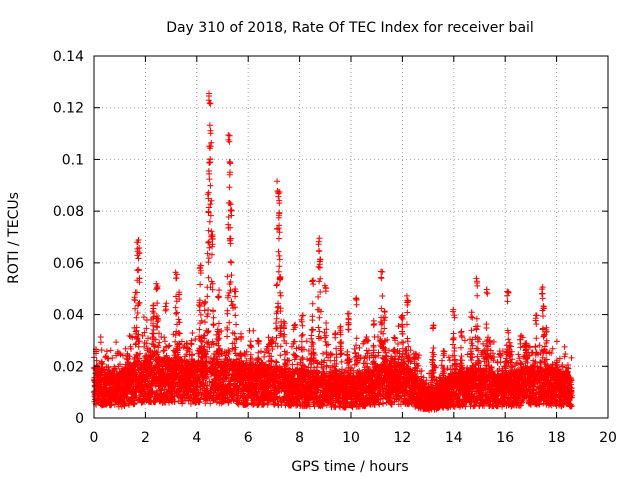  Describe the element at coordinates (14, 238) in the screenshot. I see `y-axis-label: ROTI / TECUs` at that location.